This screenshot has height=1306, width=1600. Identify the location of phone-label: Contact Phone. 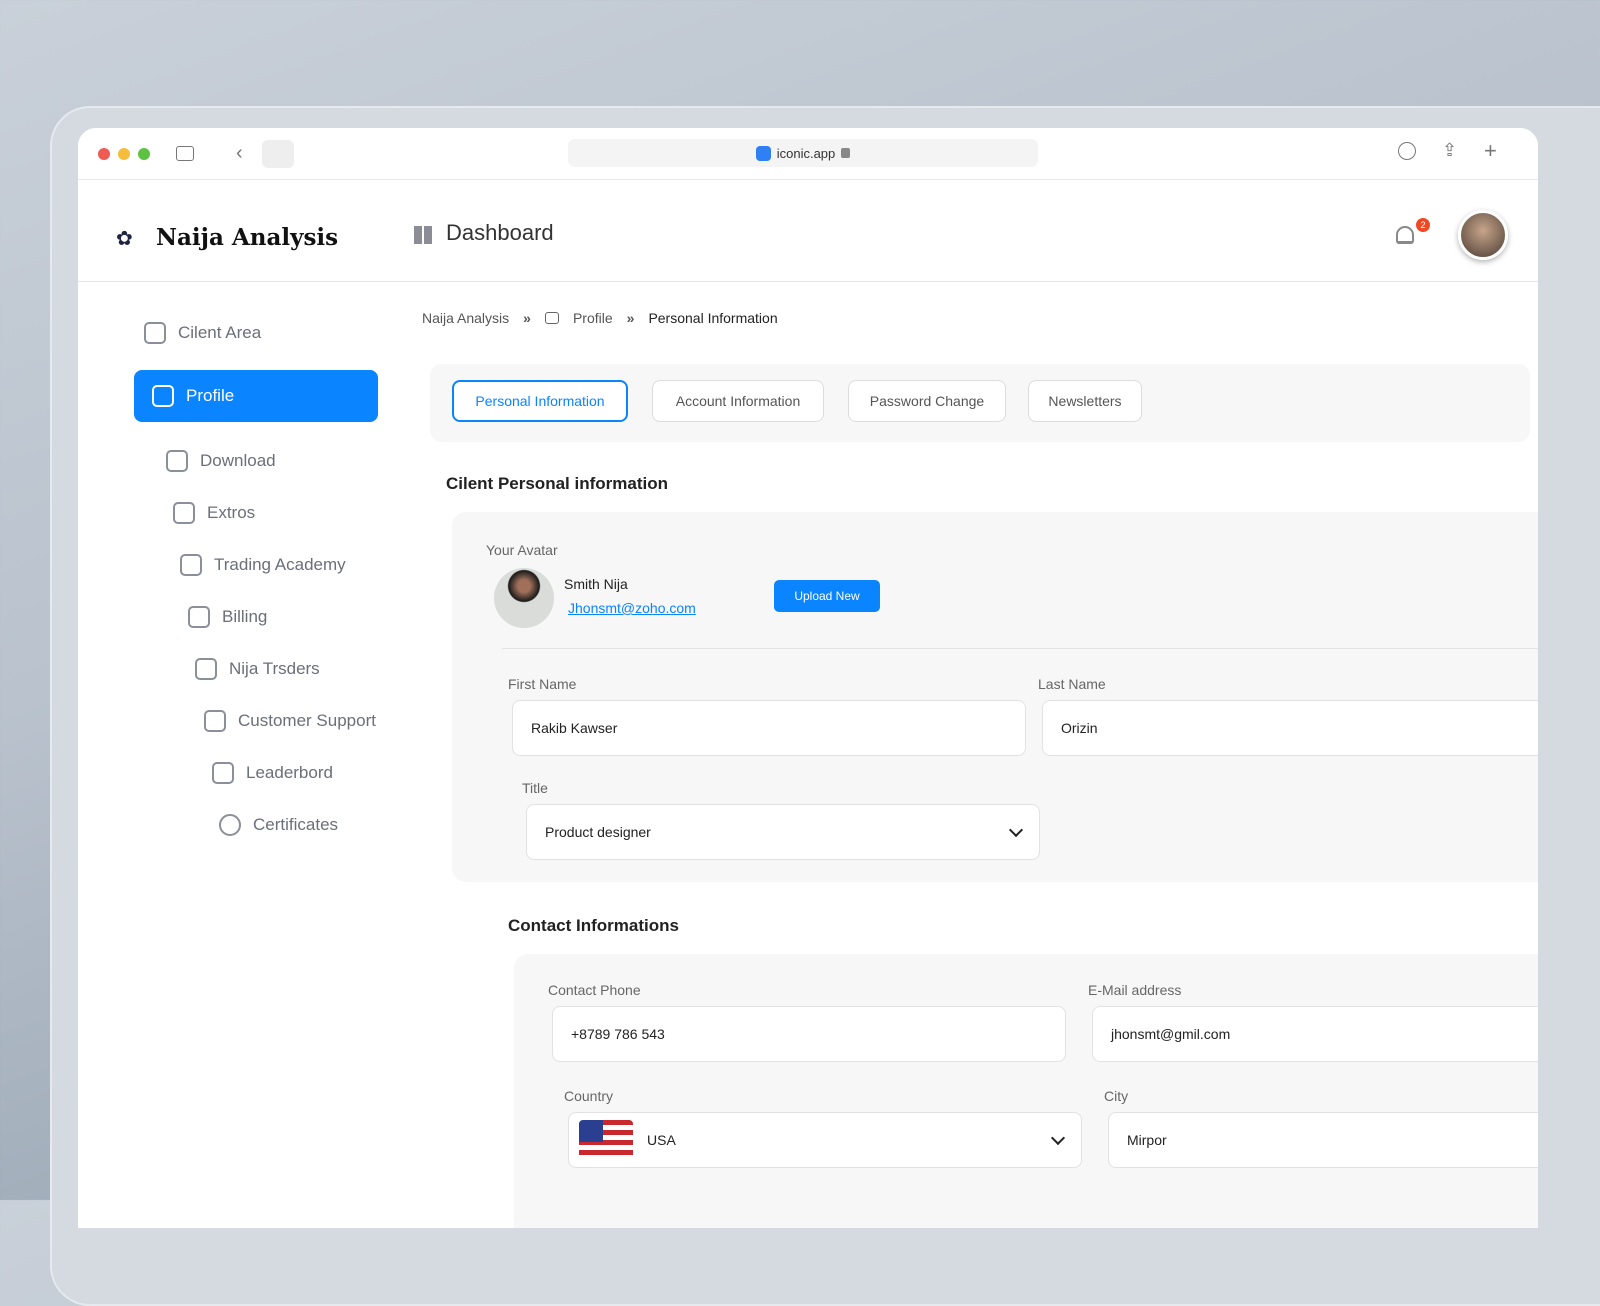
(594, 990).